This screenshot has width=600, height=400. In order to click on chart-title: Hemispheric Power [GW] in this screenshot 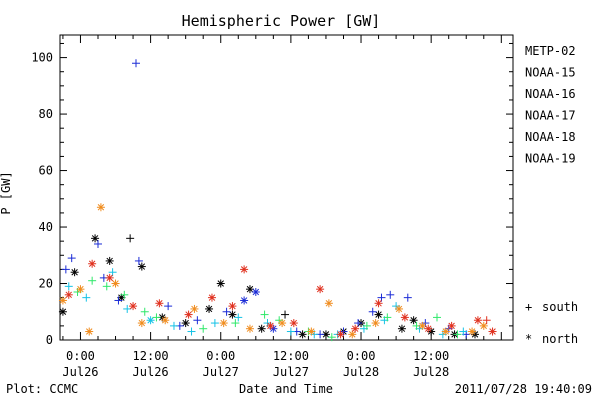, I will do `click(281, 21)`.